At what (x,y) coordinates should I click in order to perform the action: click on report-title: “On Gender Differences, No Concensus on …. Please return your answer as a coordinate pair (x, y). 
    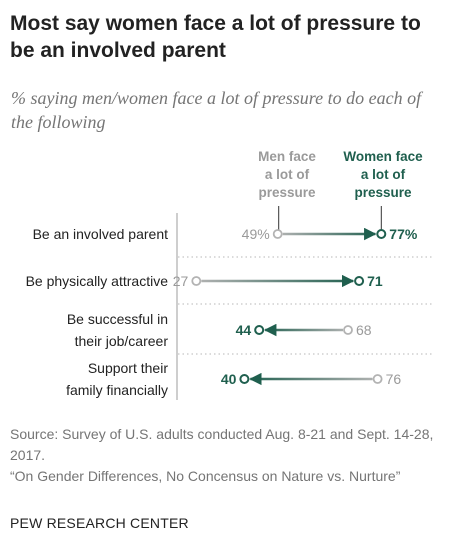
    Looking at the image, I should click on (205, 476).